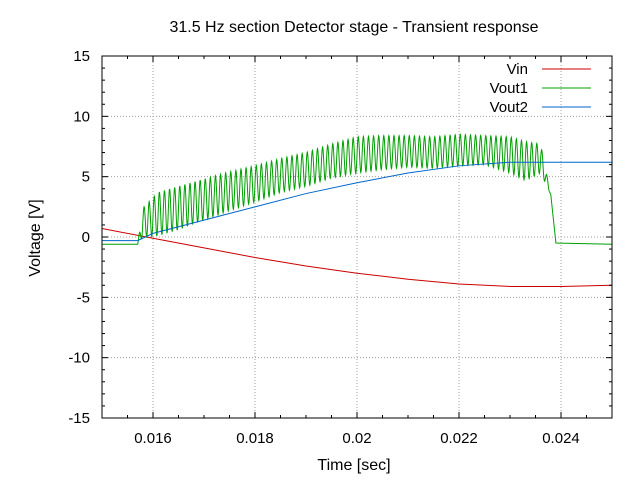 The height and width of the screenshot is (480, 640). I want to click on x-tick-label: 0.024, so click(561, 438).